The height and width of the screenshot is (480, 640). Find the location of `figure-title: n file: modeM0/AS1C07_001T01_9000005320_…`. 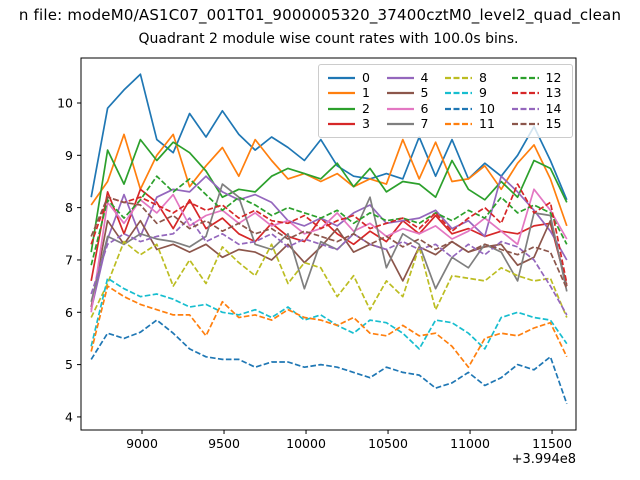

figure-title: n file: modeM0/AS1C07_001T01_9000005320_… is located at coordinates (320, 15).